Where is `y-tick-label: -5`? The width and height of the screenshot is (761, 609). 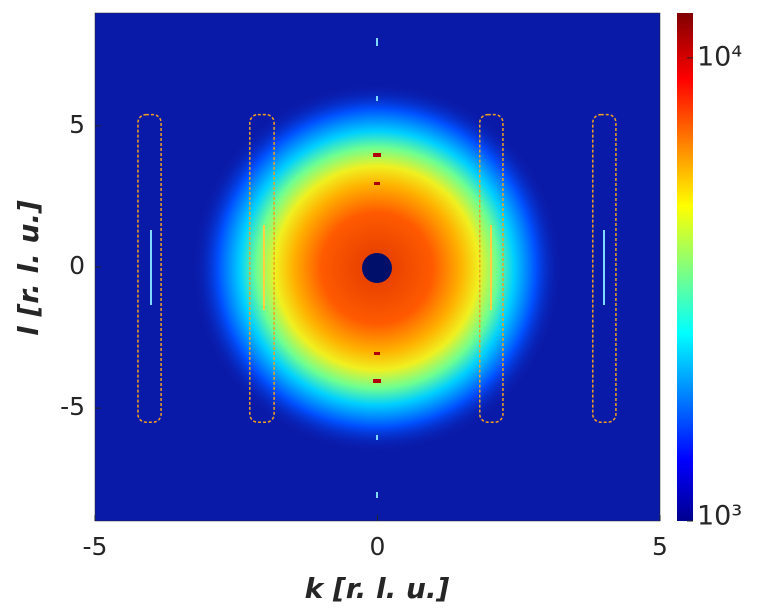
y-tick-label: -5 is located at coordinates (72, 406).